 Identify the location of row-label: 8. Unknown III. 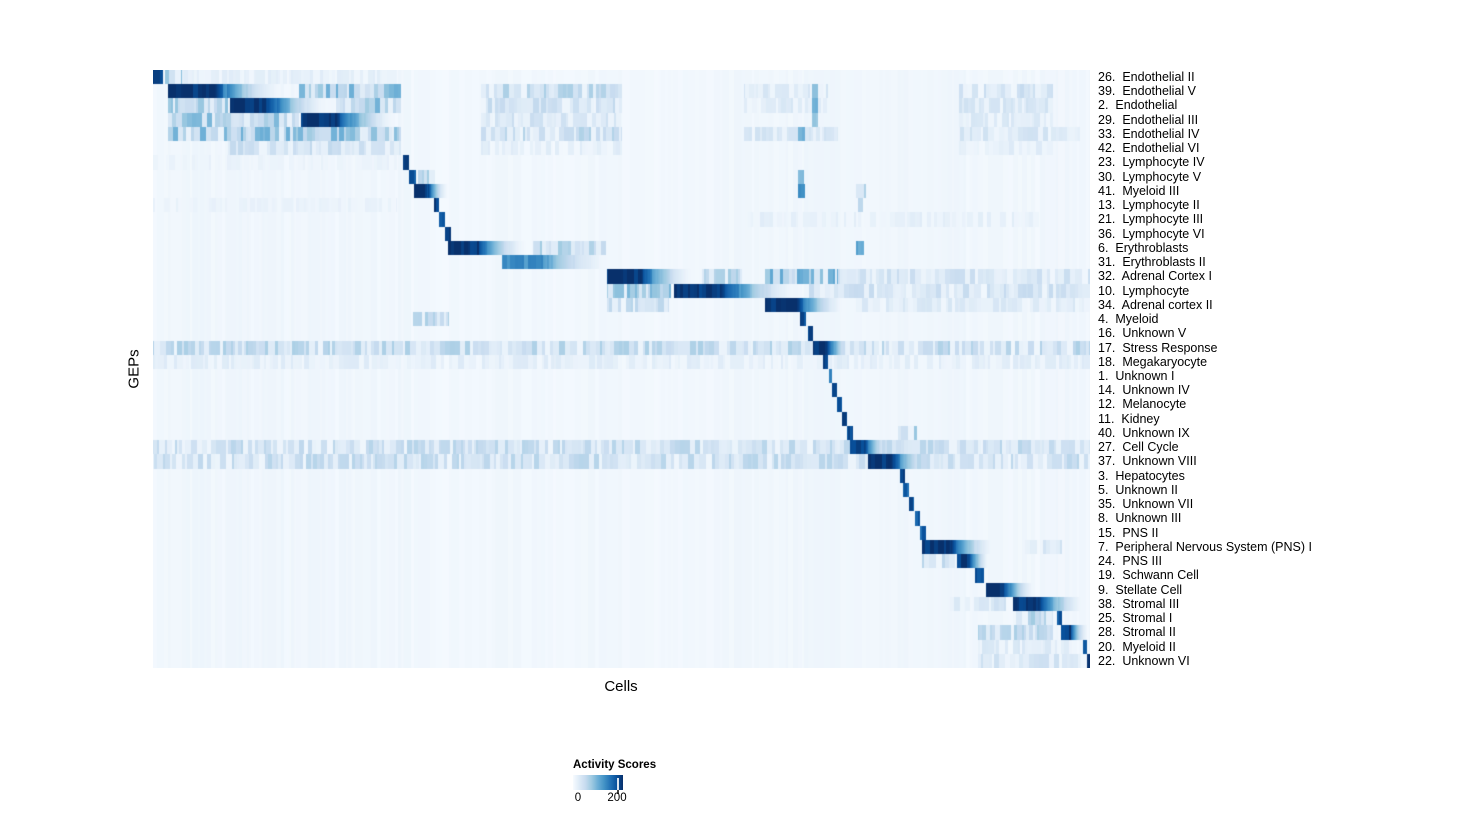
(1140, 518).